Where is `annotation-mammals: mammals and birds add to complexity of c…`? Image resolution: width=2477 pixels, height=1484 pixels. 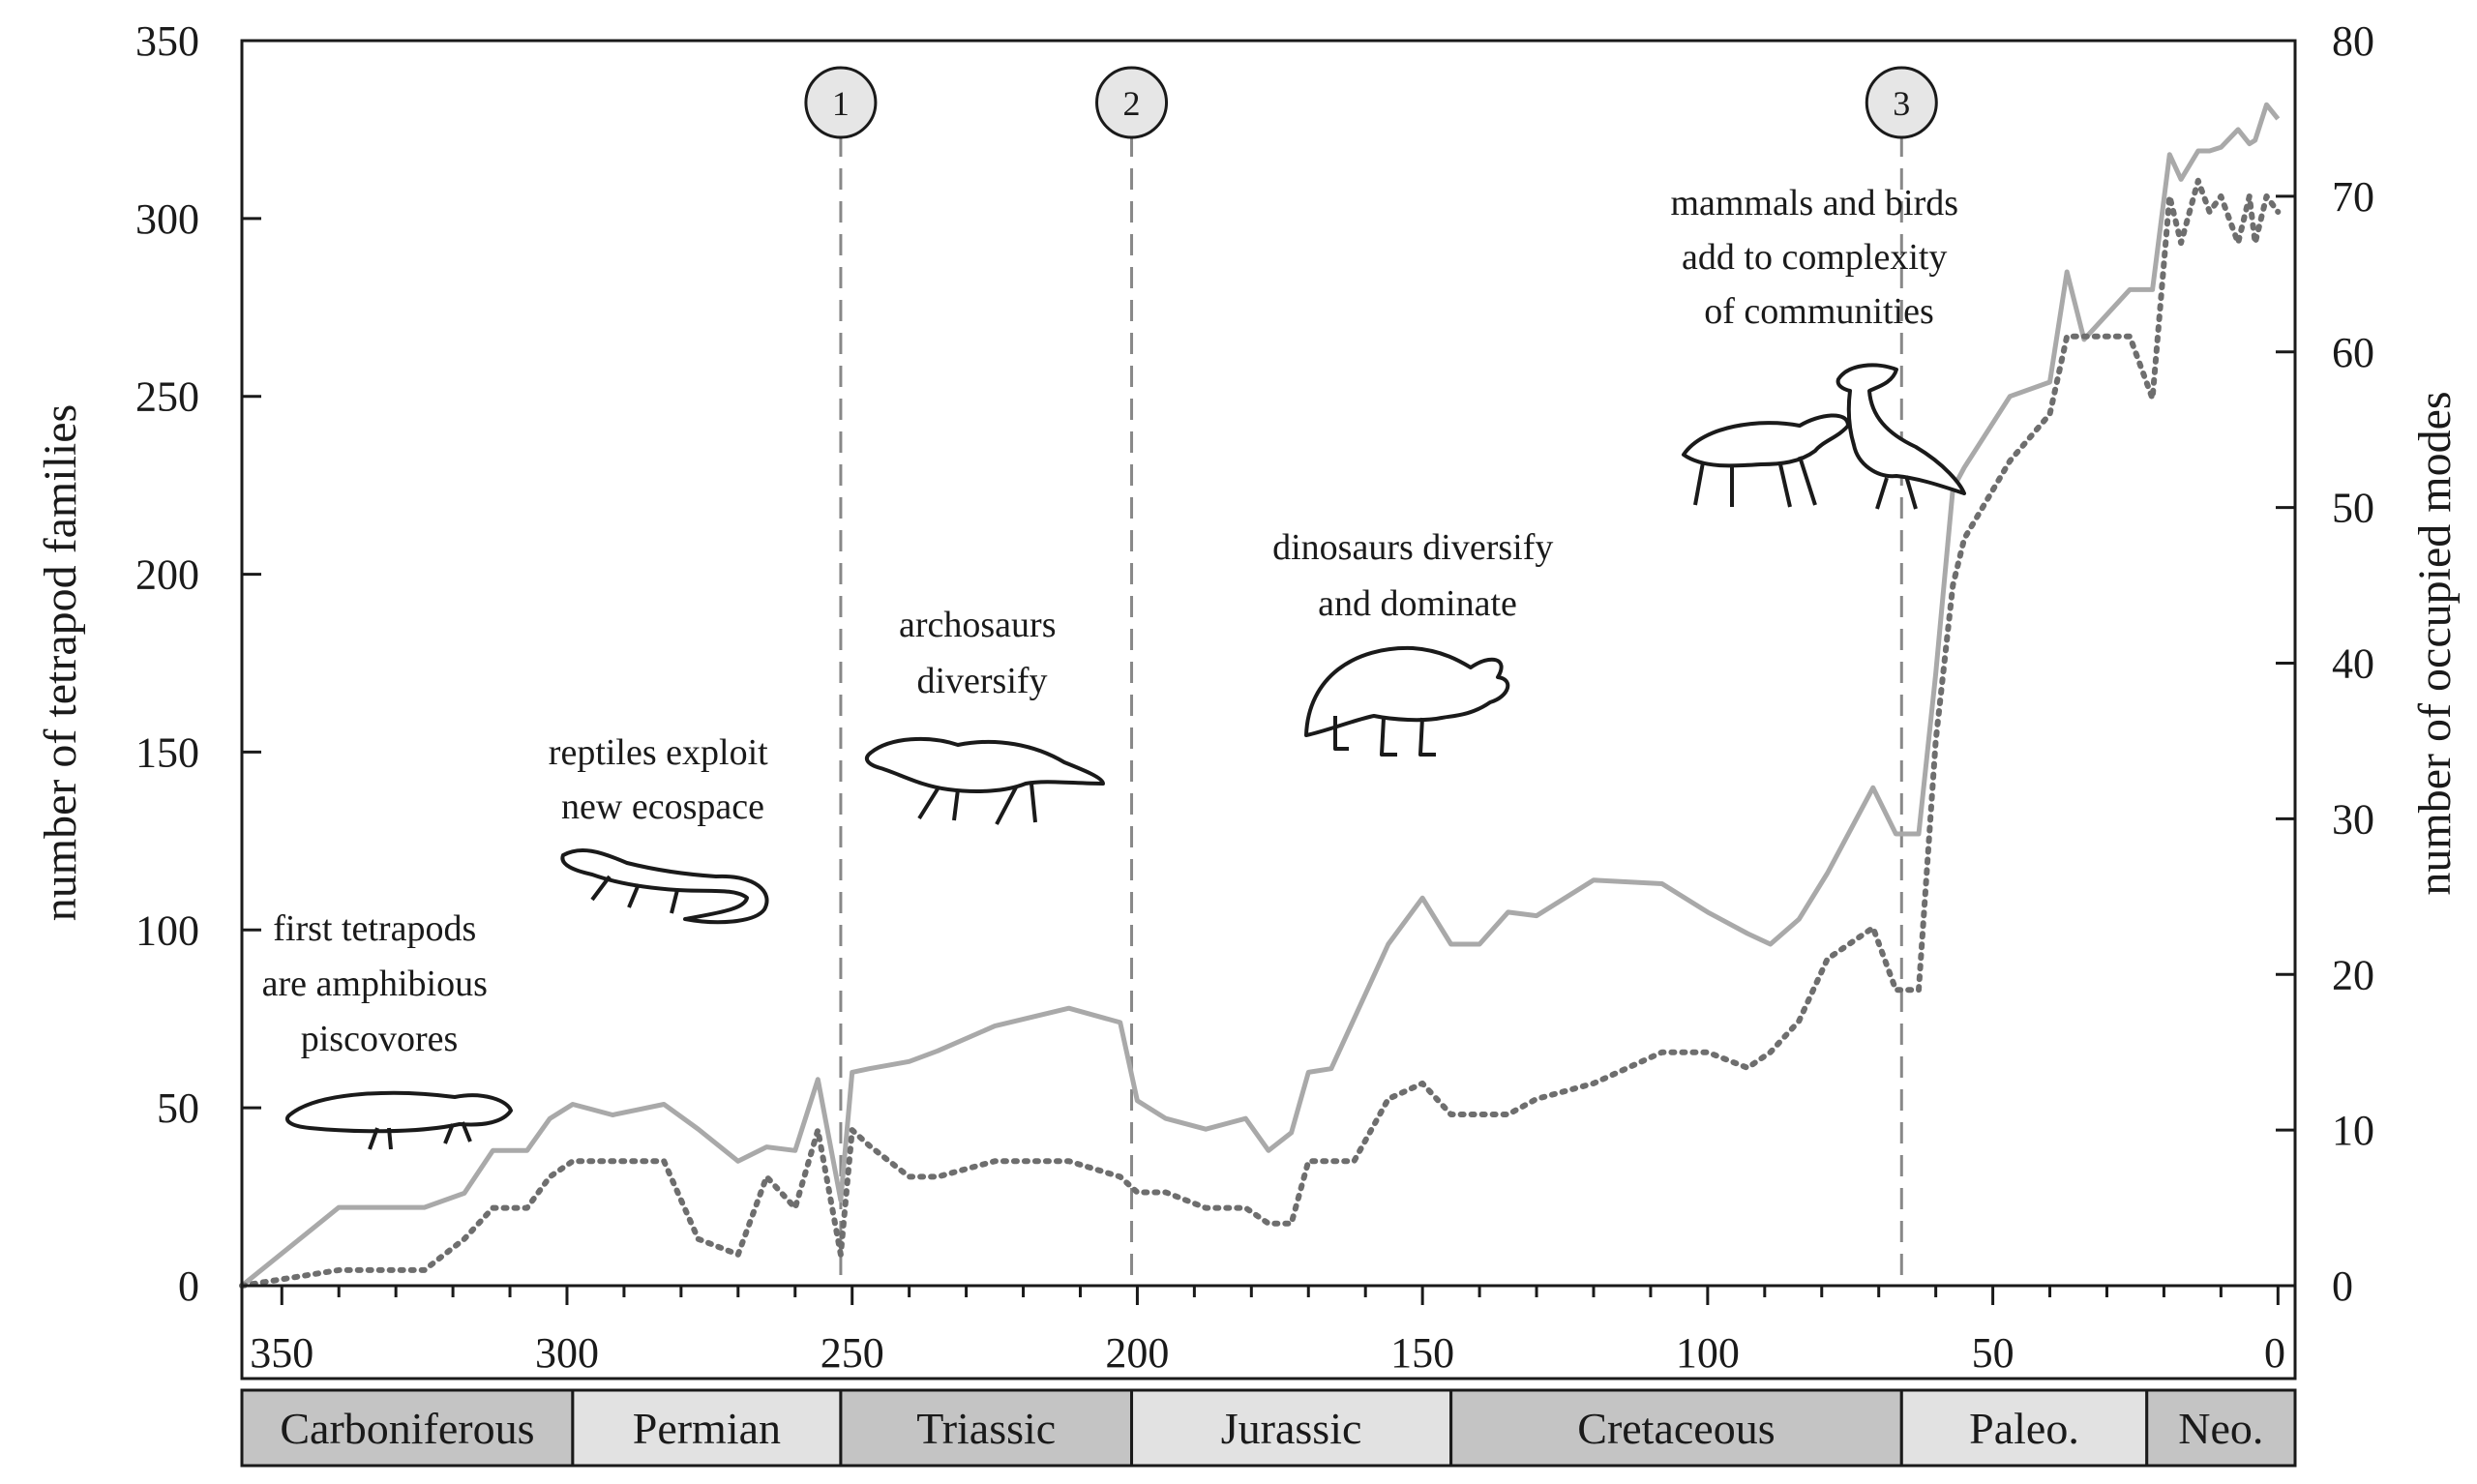 annotation-mammals: mammals and birds add to complexity of c… is located at coordinates (1818, 257).